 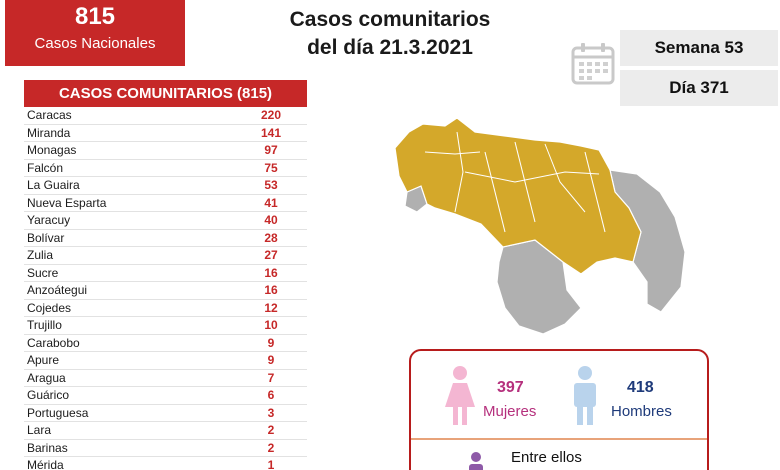 What do you see at coordinates (165, 361) in the screenshot?
I see `table-row: Apure 9` at bounding box center [165, 361].